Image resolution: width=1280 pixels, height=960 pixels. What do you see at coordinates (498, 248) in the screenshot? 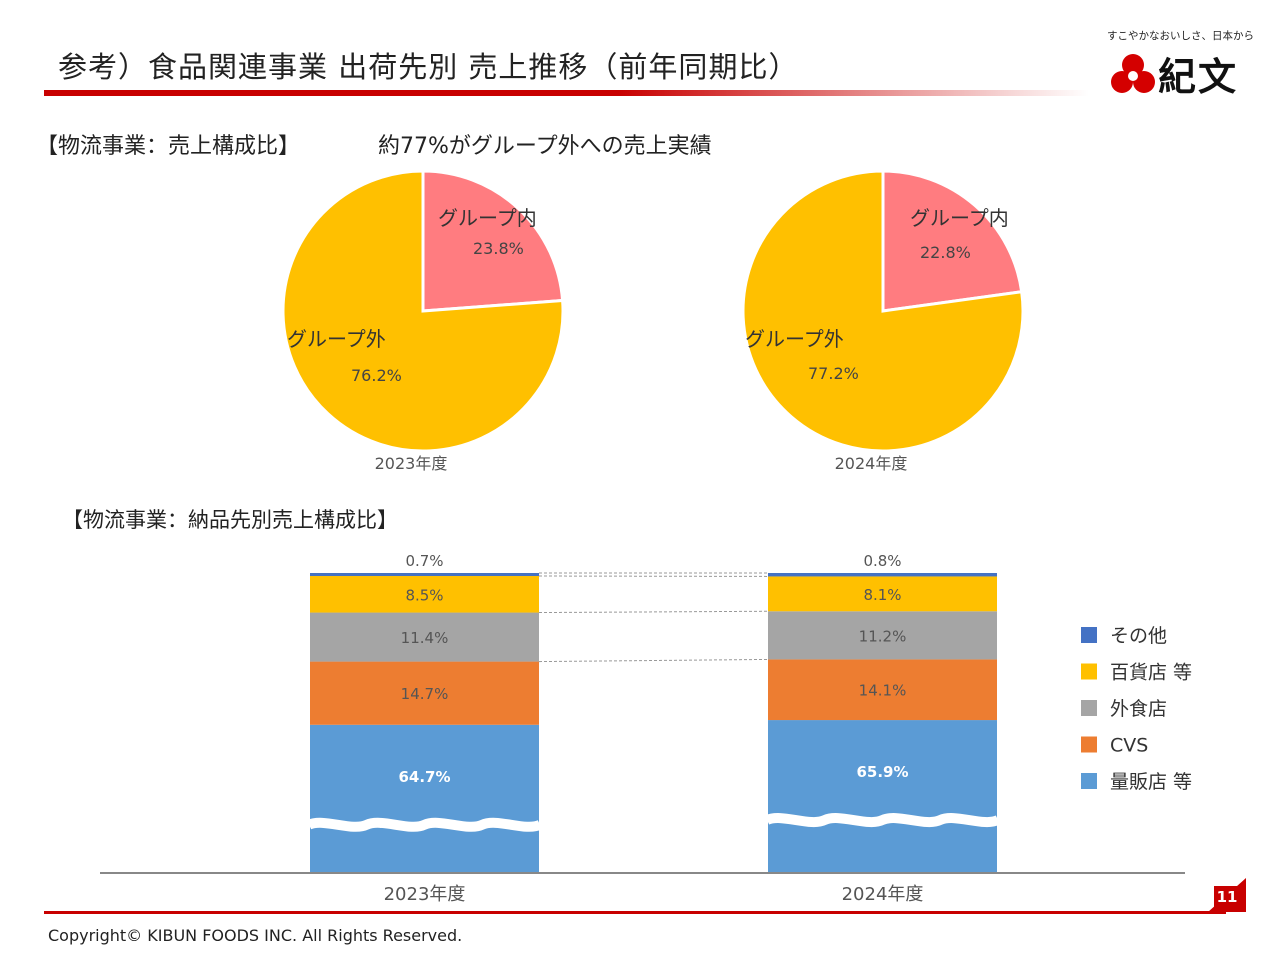
I see `pie-value-group-in: 23.8%` at bounding box center [498, 248].